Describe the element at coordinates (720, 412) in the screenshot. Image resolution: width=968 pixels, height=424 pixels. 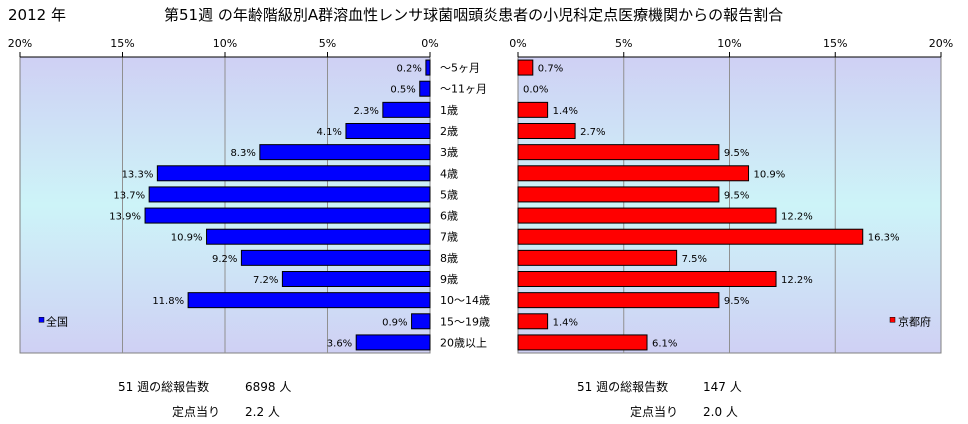
I see `right-per-value: 2.0 人` at that location.